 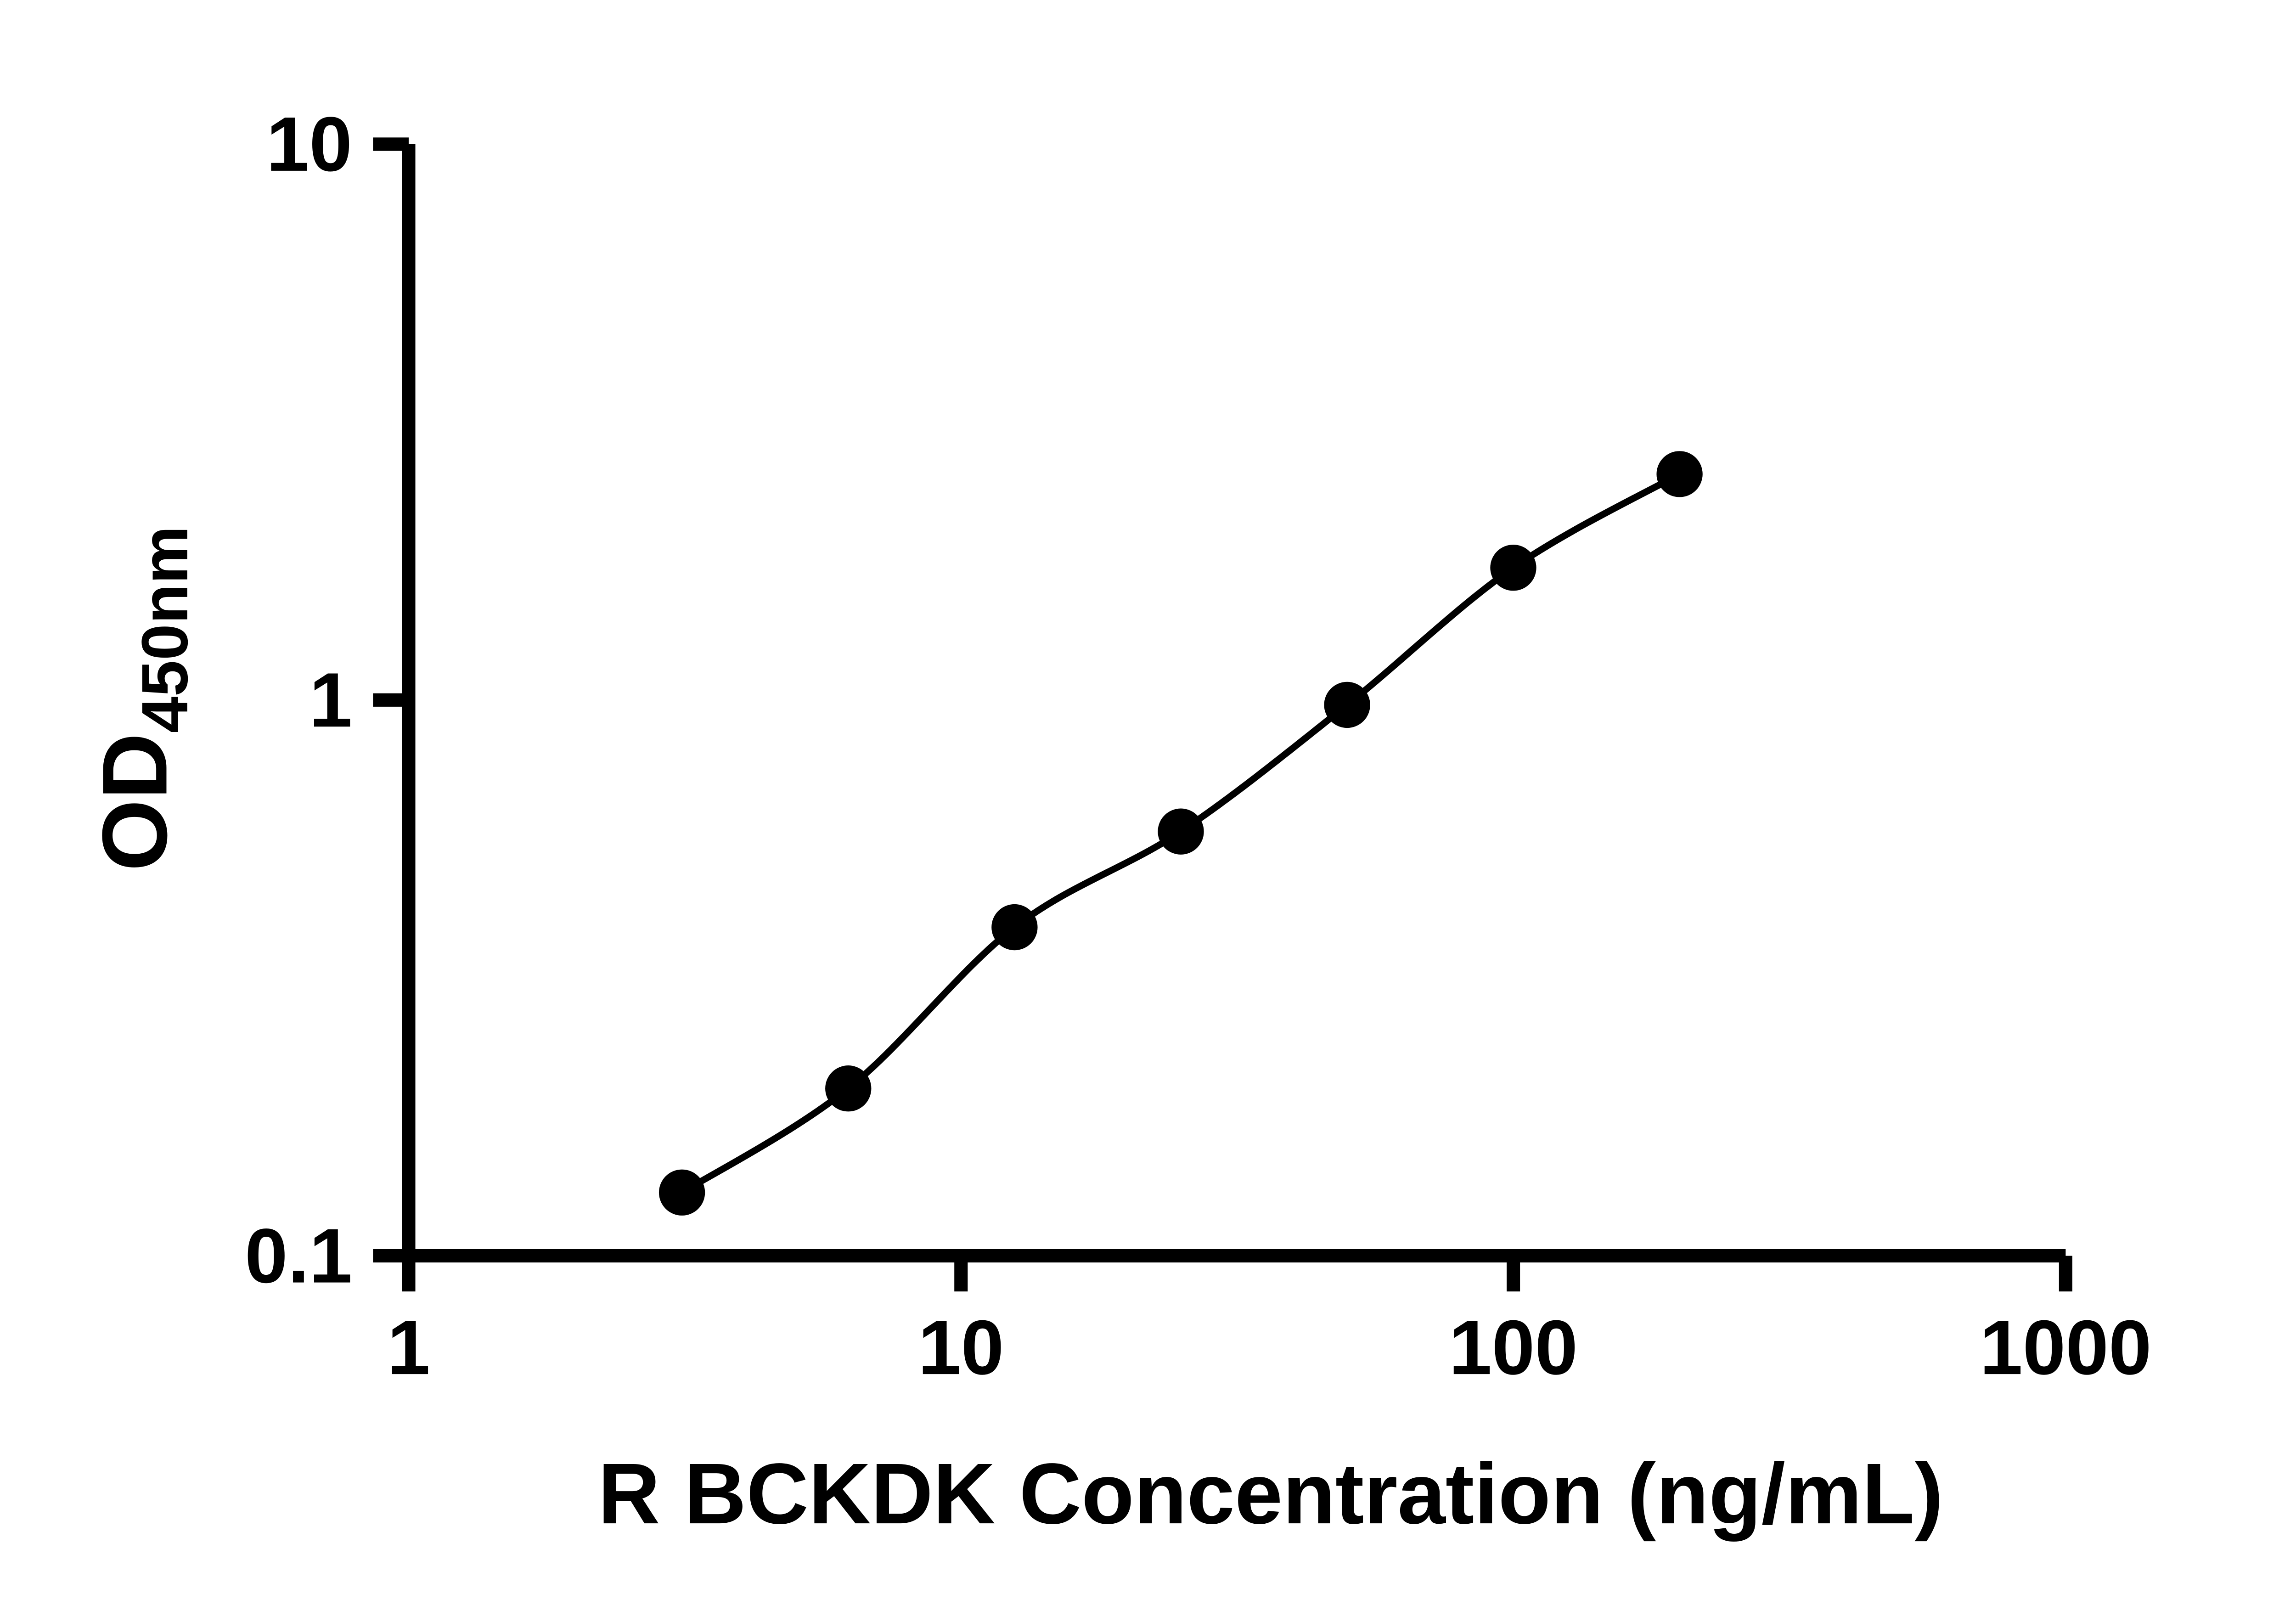 What do you see at coordinates (2066, 1347) in the screenshot?
I see `x-tick-label: 1000` at bounding box center [2066, 1347].